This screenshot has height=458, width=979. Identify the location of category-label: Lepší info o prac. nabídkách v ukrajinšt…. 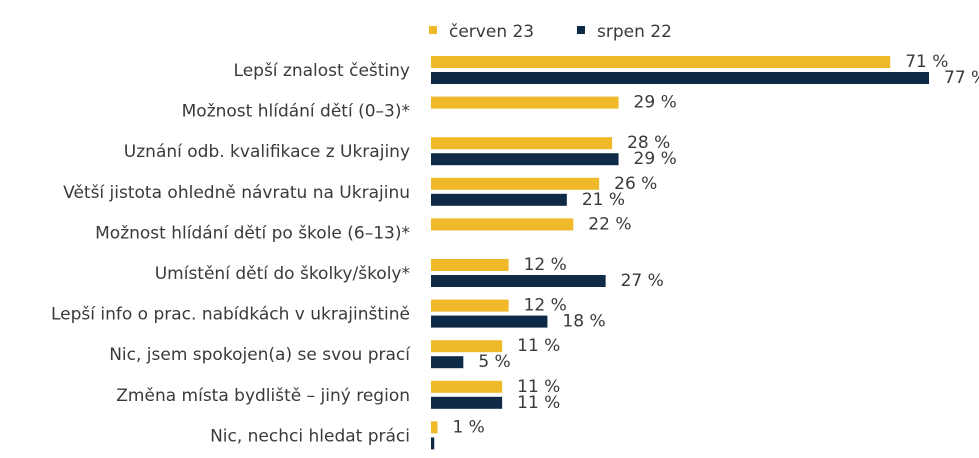
(230, 315).